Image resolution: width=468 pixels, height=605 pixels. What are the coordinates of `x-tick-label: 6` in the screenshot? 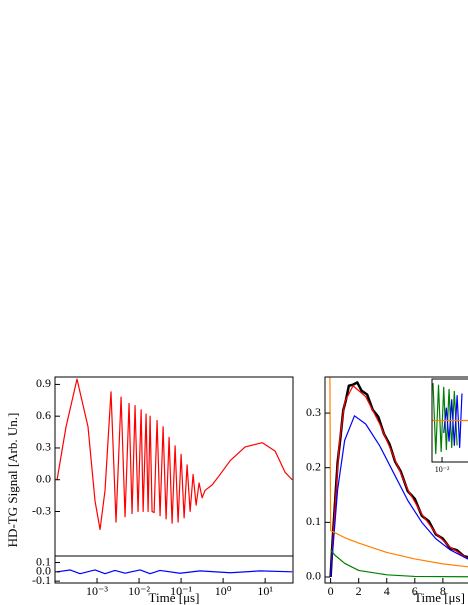 It's located at (415, 591).